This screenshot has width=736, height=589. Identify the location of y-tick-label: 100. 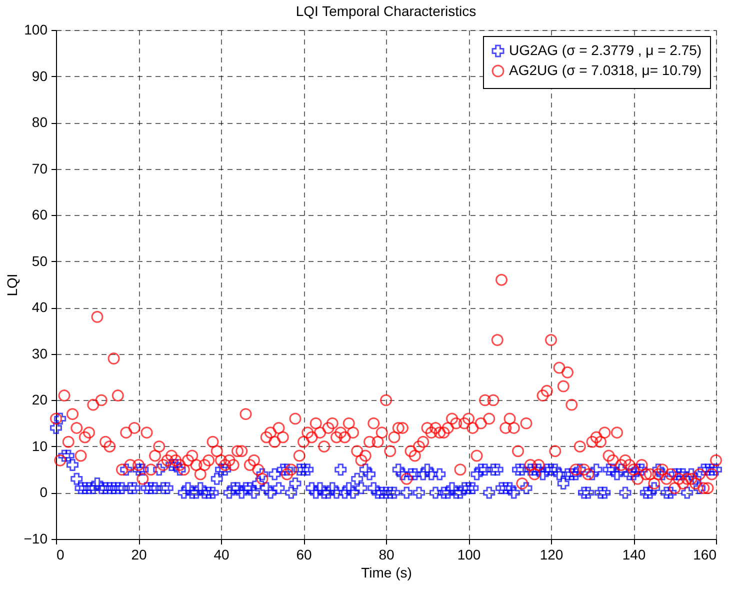
(36, 30).